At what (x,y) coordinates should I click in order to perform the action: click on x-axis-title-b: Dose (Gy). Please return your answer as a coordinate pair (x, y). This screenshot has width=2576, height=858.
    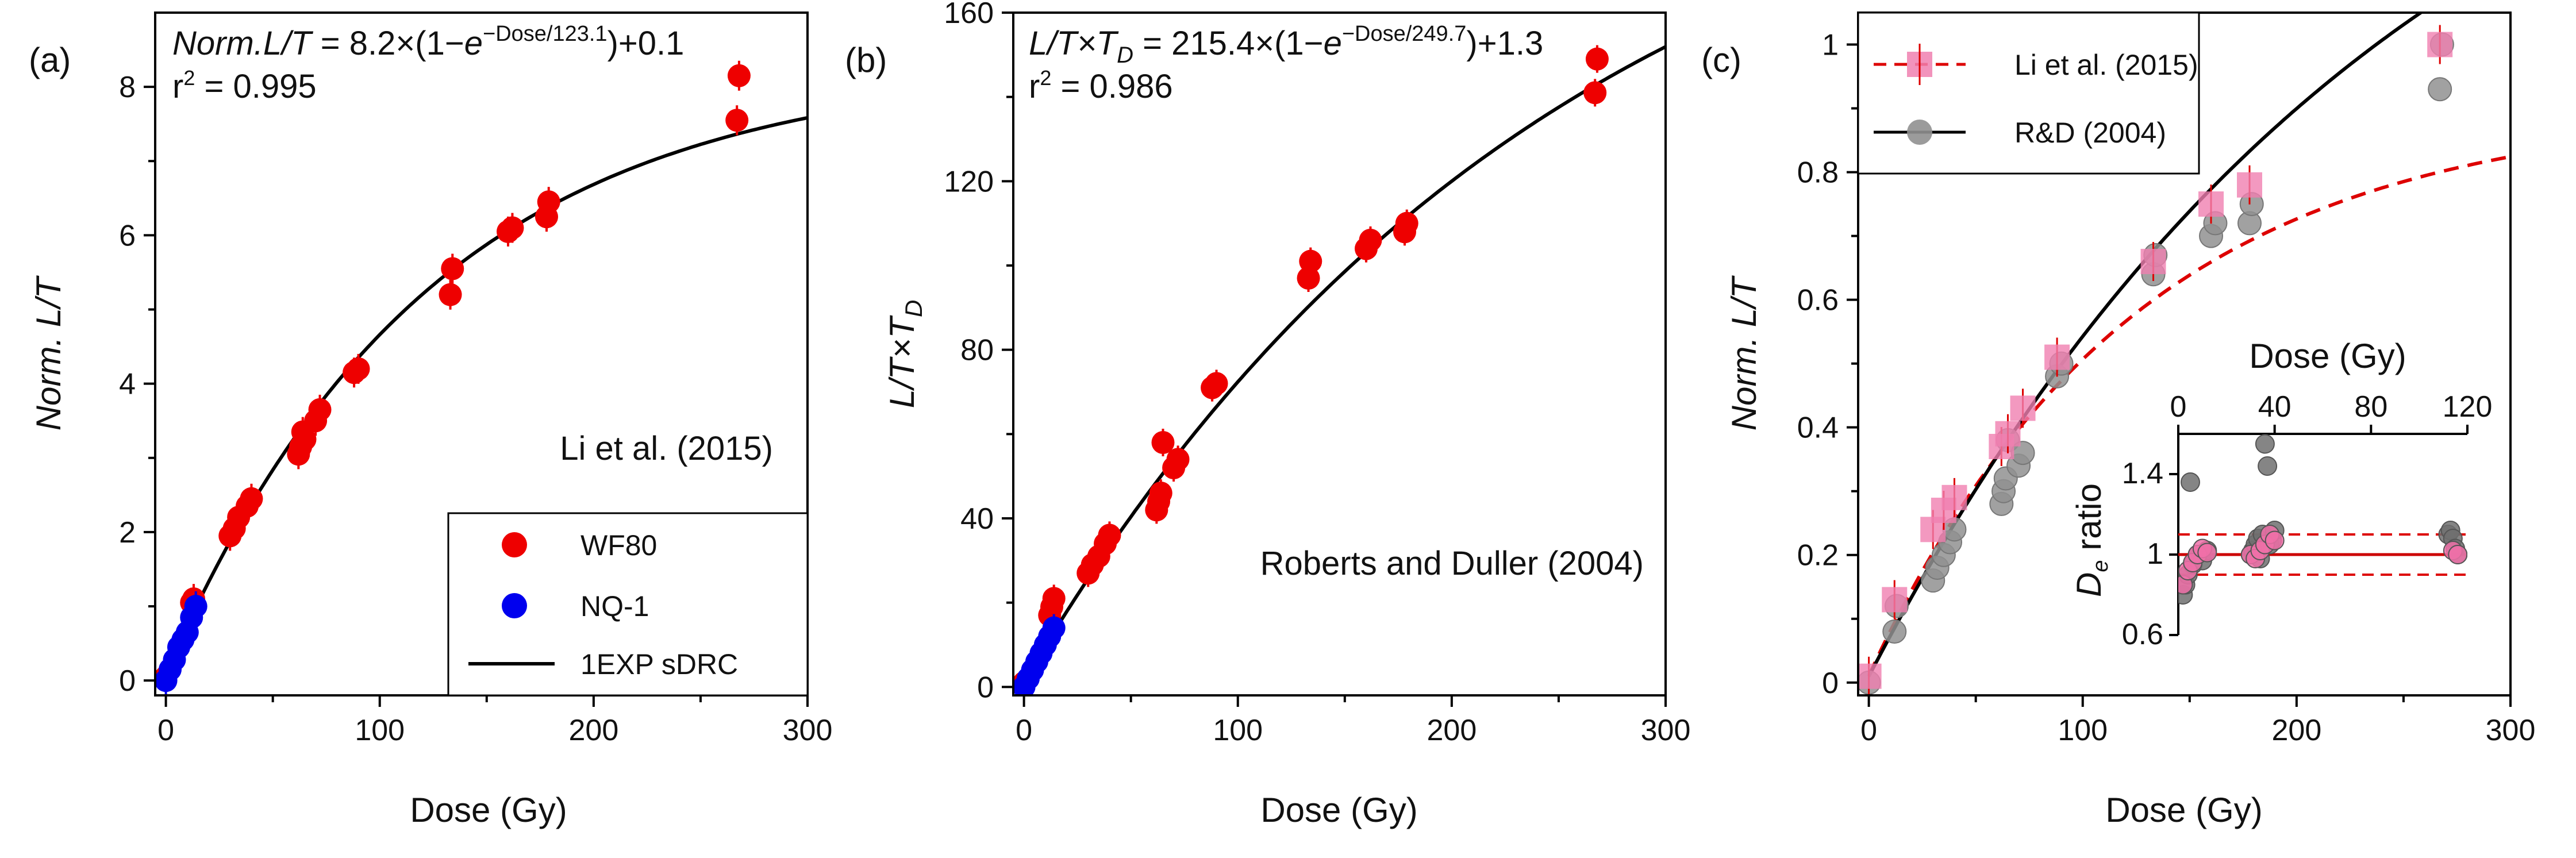
    Looking at the image, I should click on (1338, 810).